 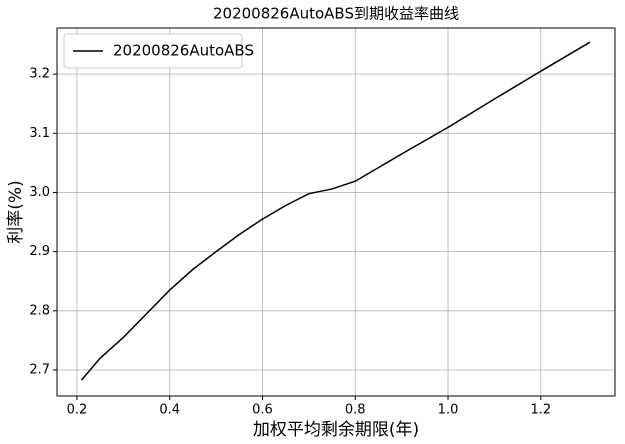 What do you see at coordinates (39, 310) in the screenshot?
I see `y-tick-label: 2.8` at bounding box center [39, 310].